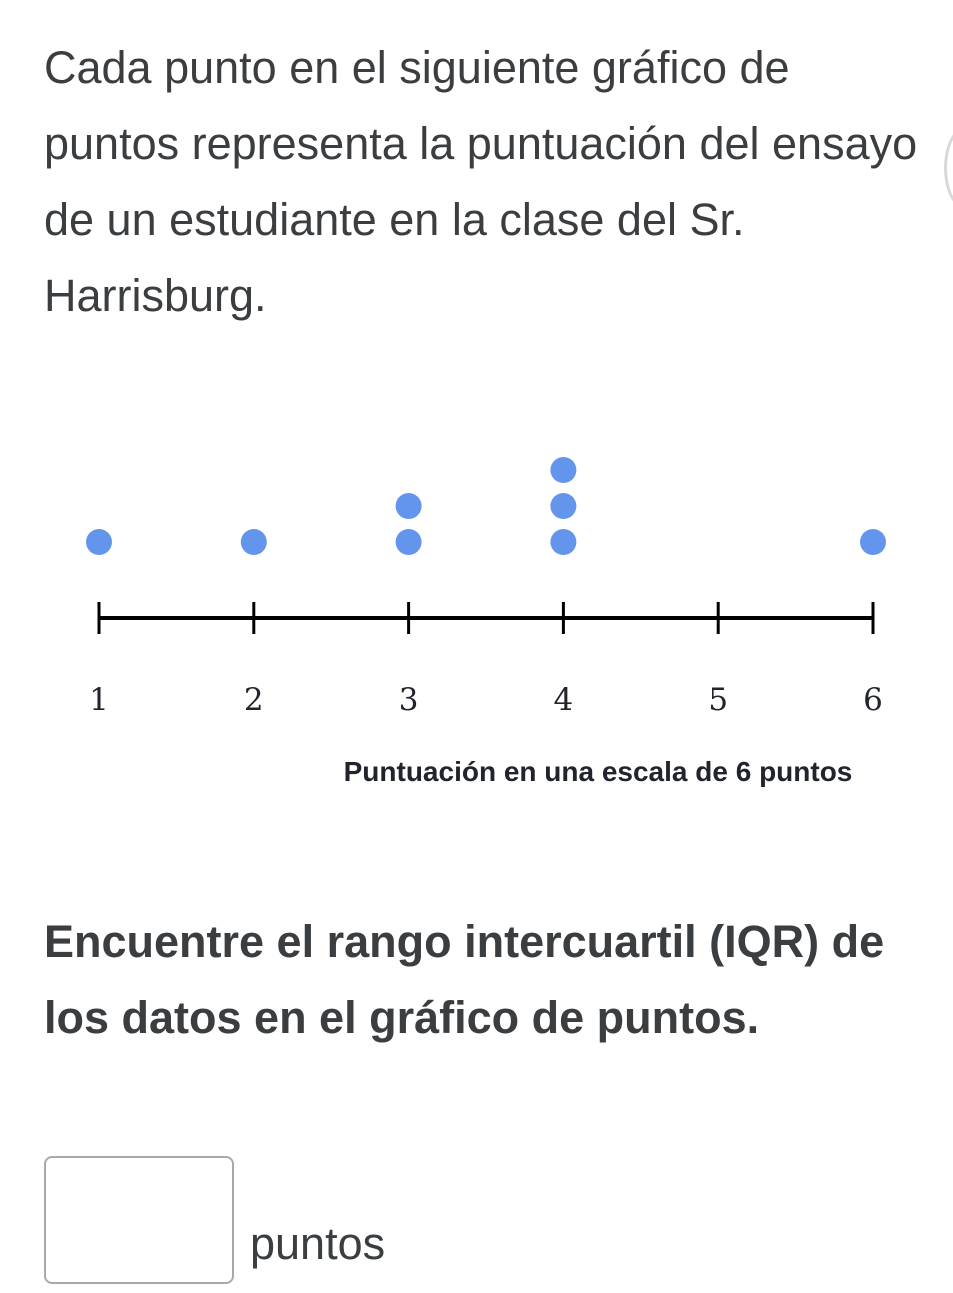 The width and height of the screenshot is (953, 1293). Describe the element at coordinates (948, 168) in the screenshot. I see `edge-scroll-indicator` at that location.